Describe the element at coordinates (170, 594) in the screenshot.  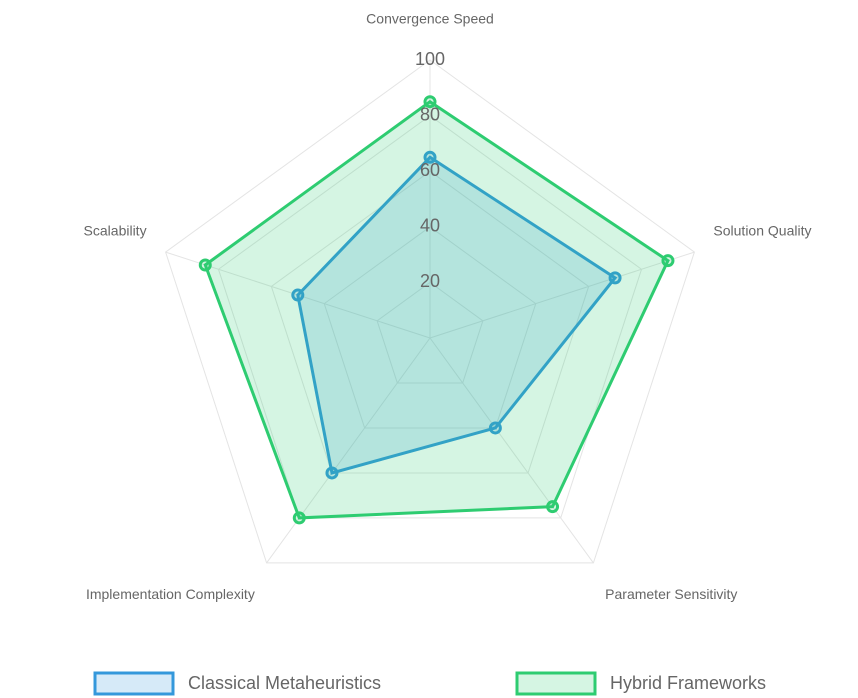
I see `category-label: Implementation Complexity` at that location.